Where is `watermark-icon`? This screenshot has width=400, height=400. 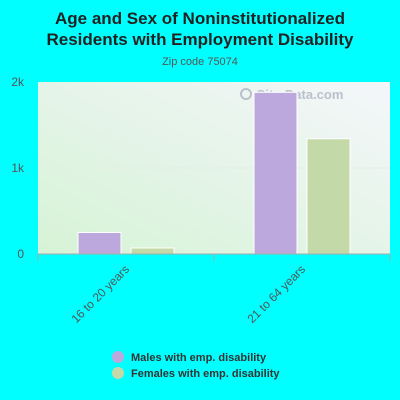 watermark-icon is located at coordinates (246, 94).